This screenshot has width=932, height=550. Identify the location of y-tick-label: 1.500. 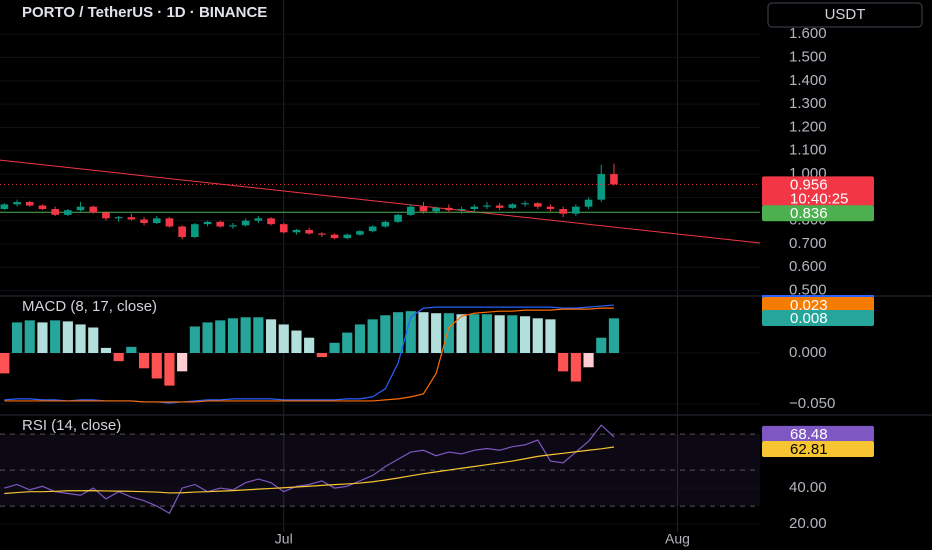
(808, 57).